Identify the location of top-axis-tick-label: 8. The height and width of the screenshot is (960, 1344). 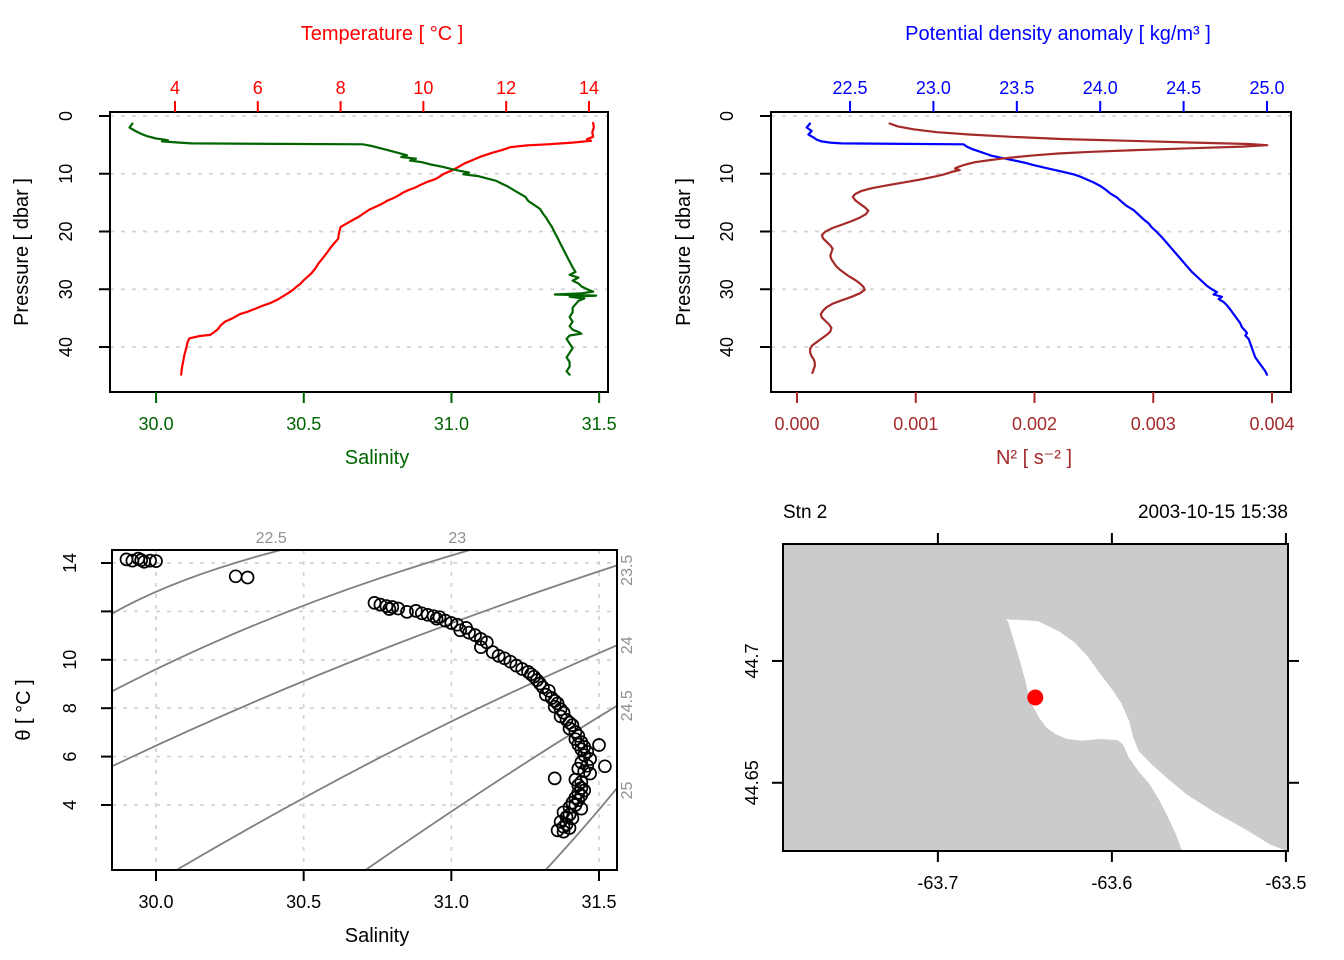
(341, 88).